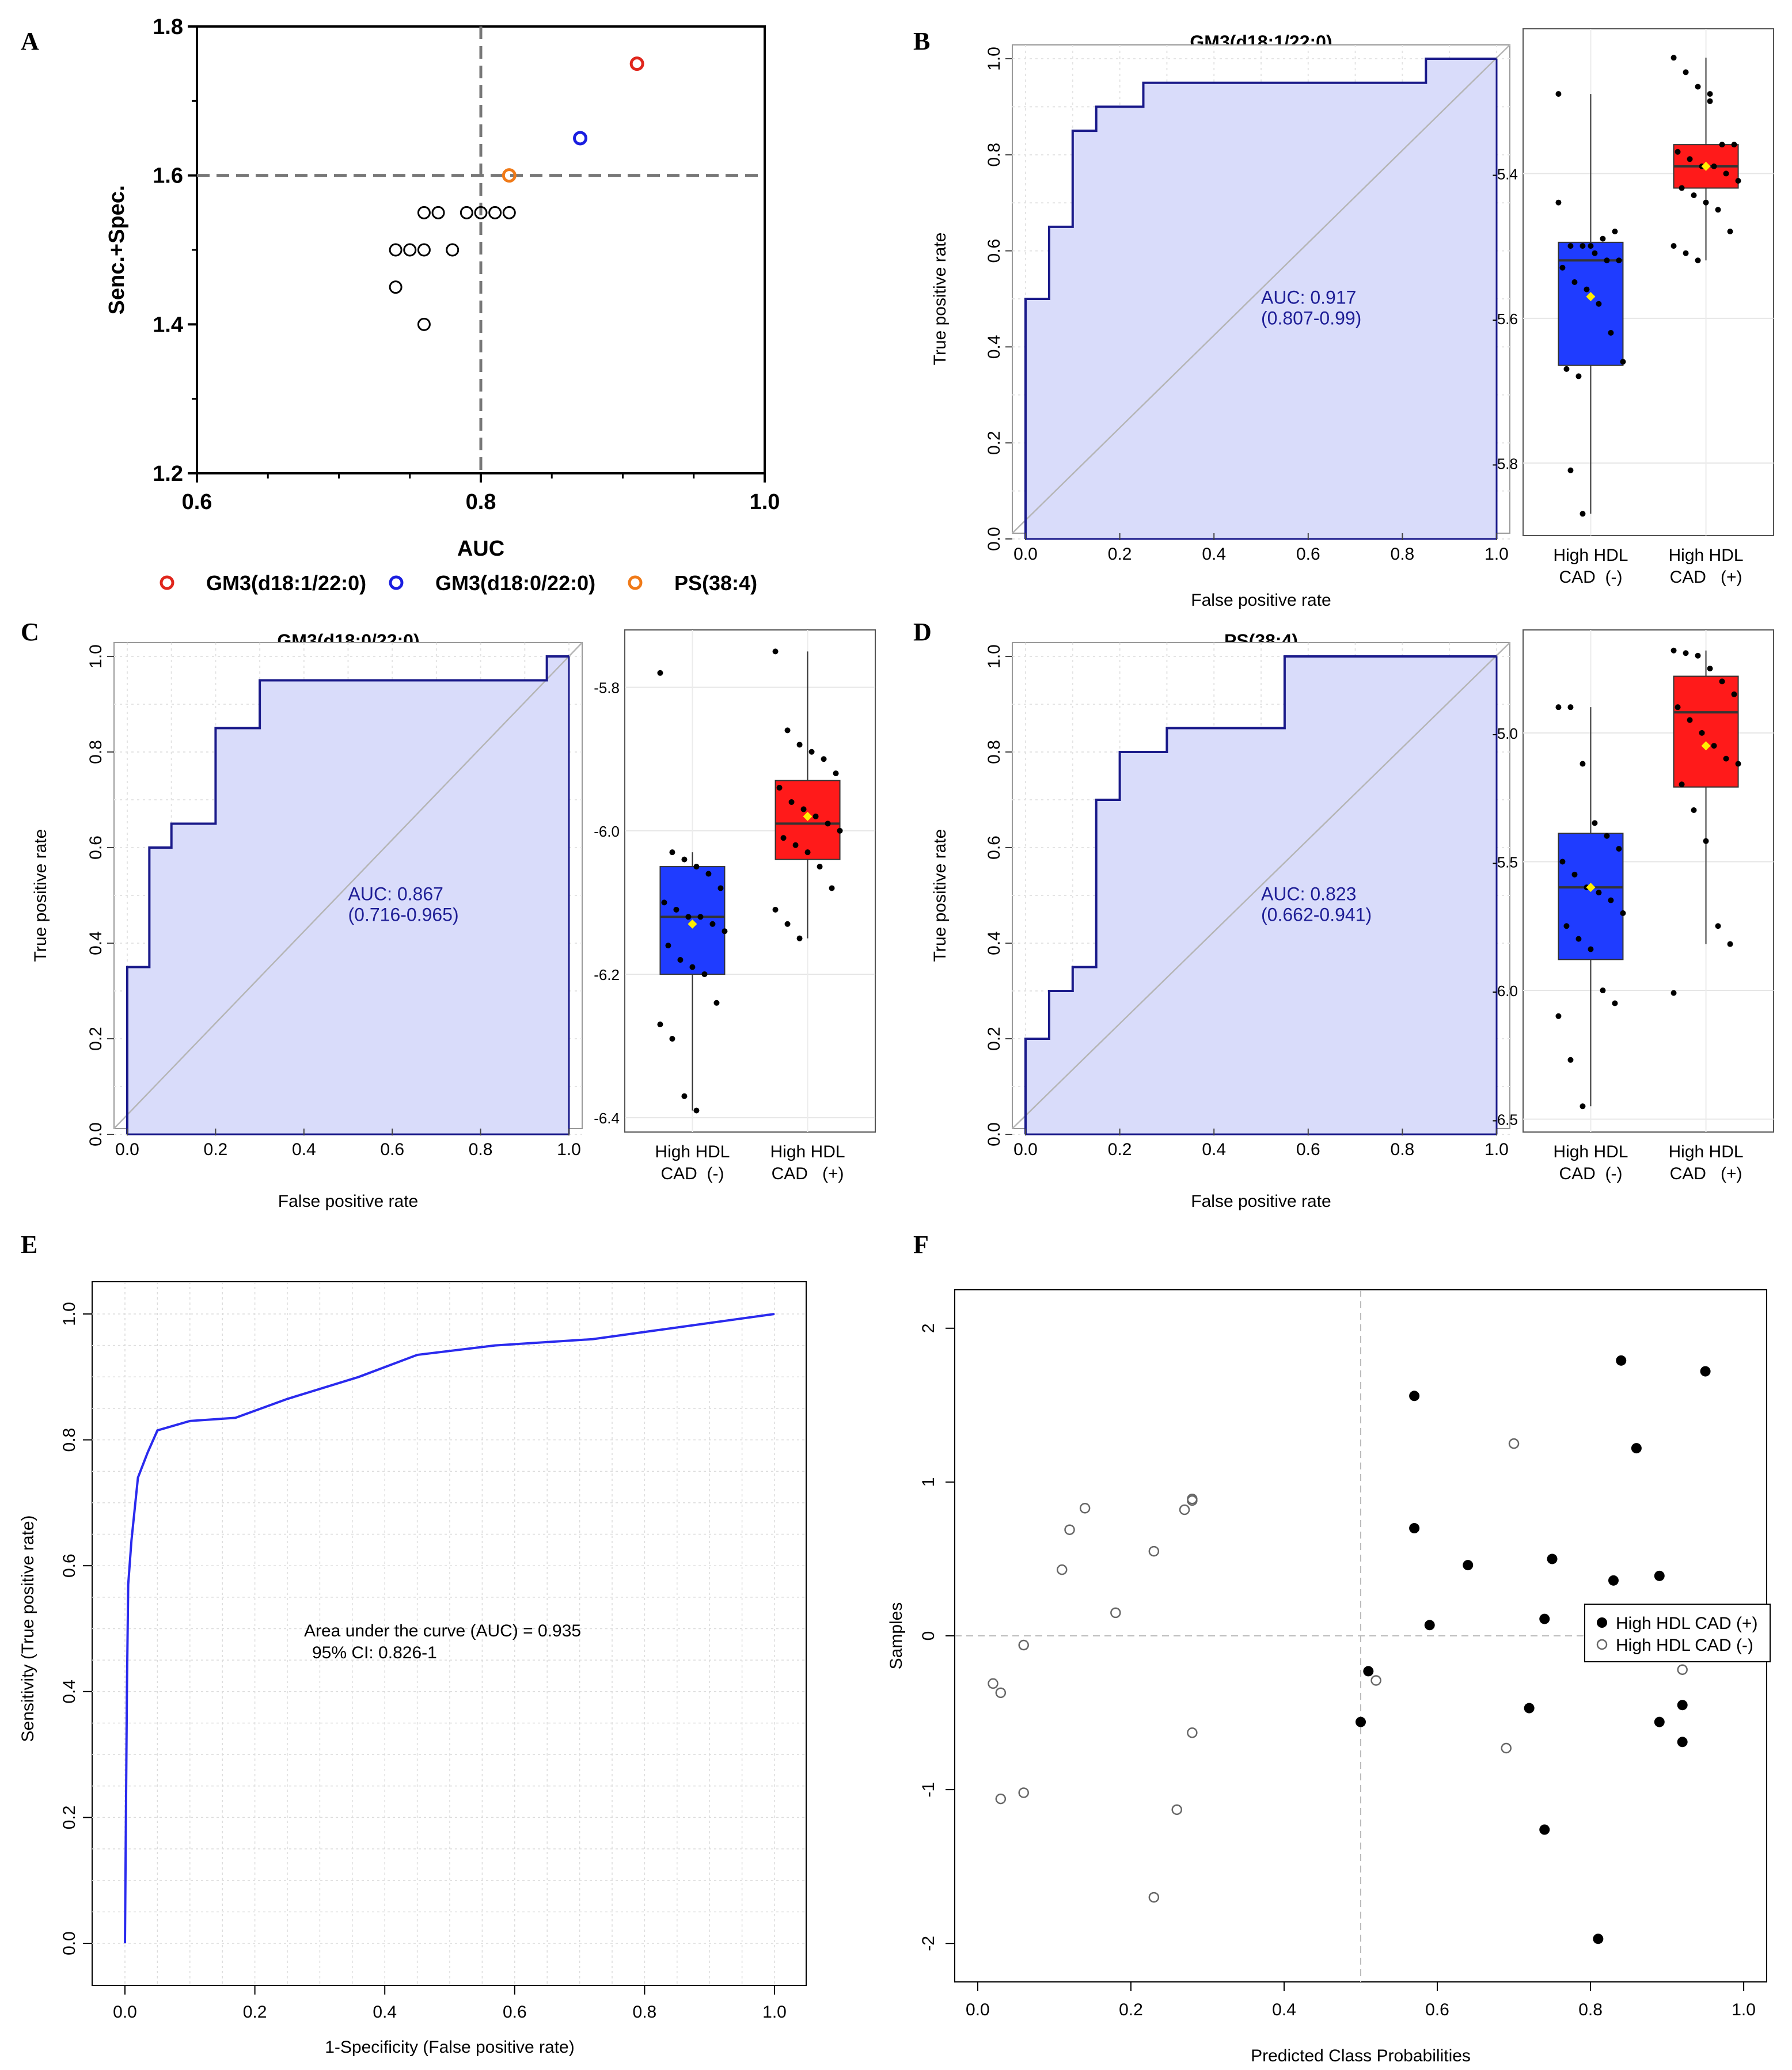 The image size is (1792, 2070). What do you see at coordinates (403, 914) in the screenshot?
I see `roc-ci-text: (0.716-0.965)` at bounding box center [403, 914].